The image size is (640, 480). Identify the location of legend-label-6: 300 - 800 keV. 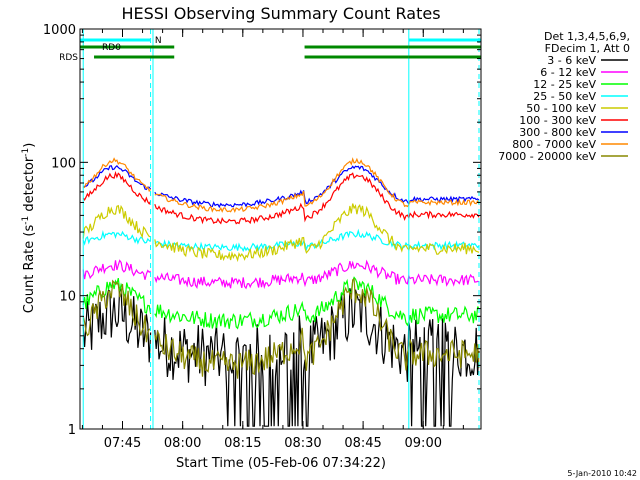
(557, 132).